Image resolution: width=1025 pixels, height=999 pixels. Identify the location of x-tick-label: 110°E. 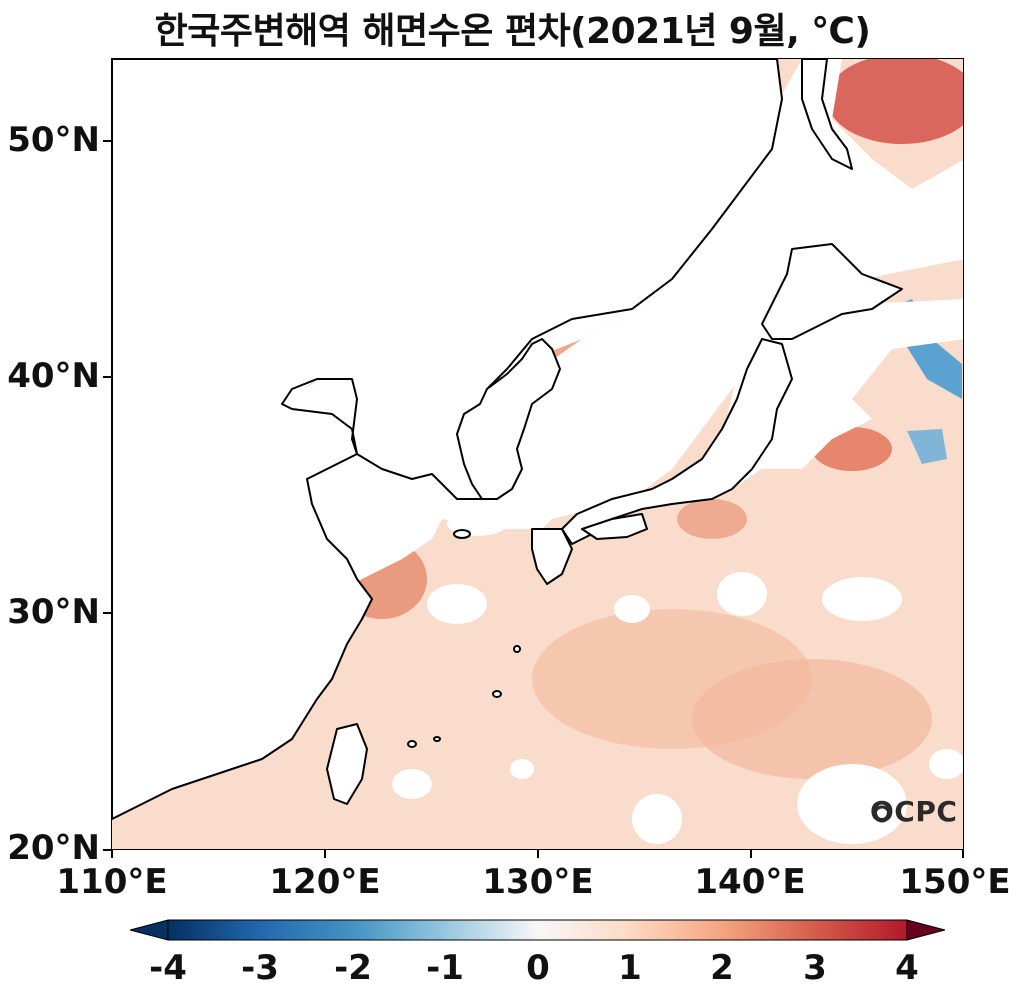
(112, 882).